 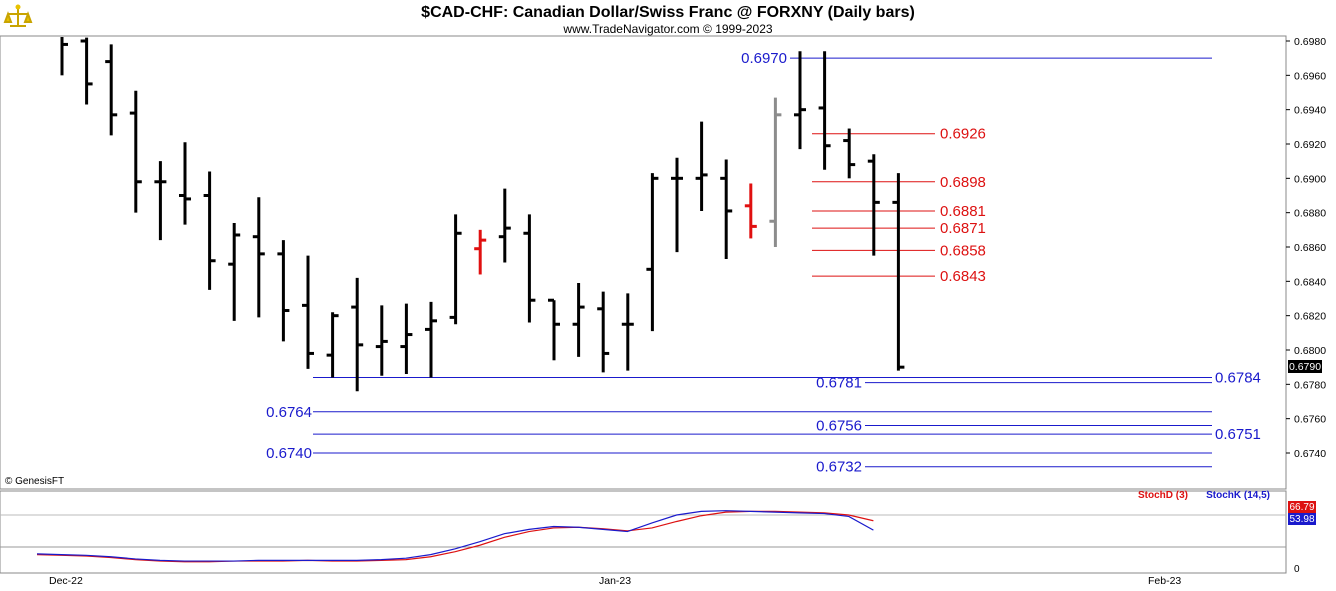 I want to click on support-label: 0.6740, so click(x=289, y=453).